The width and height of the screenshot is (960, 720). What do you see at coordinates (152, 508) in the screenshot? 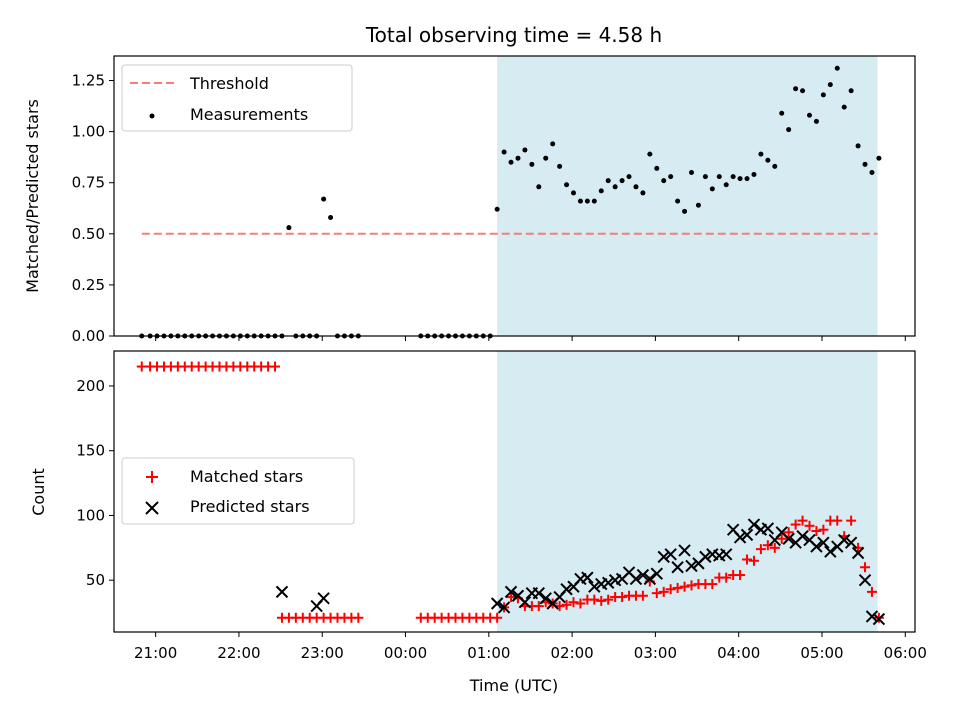
I see `legend-predicted-swatch` at bounding box center [152, 508].